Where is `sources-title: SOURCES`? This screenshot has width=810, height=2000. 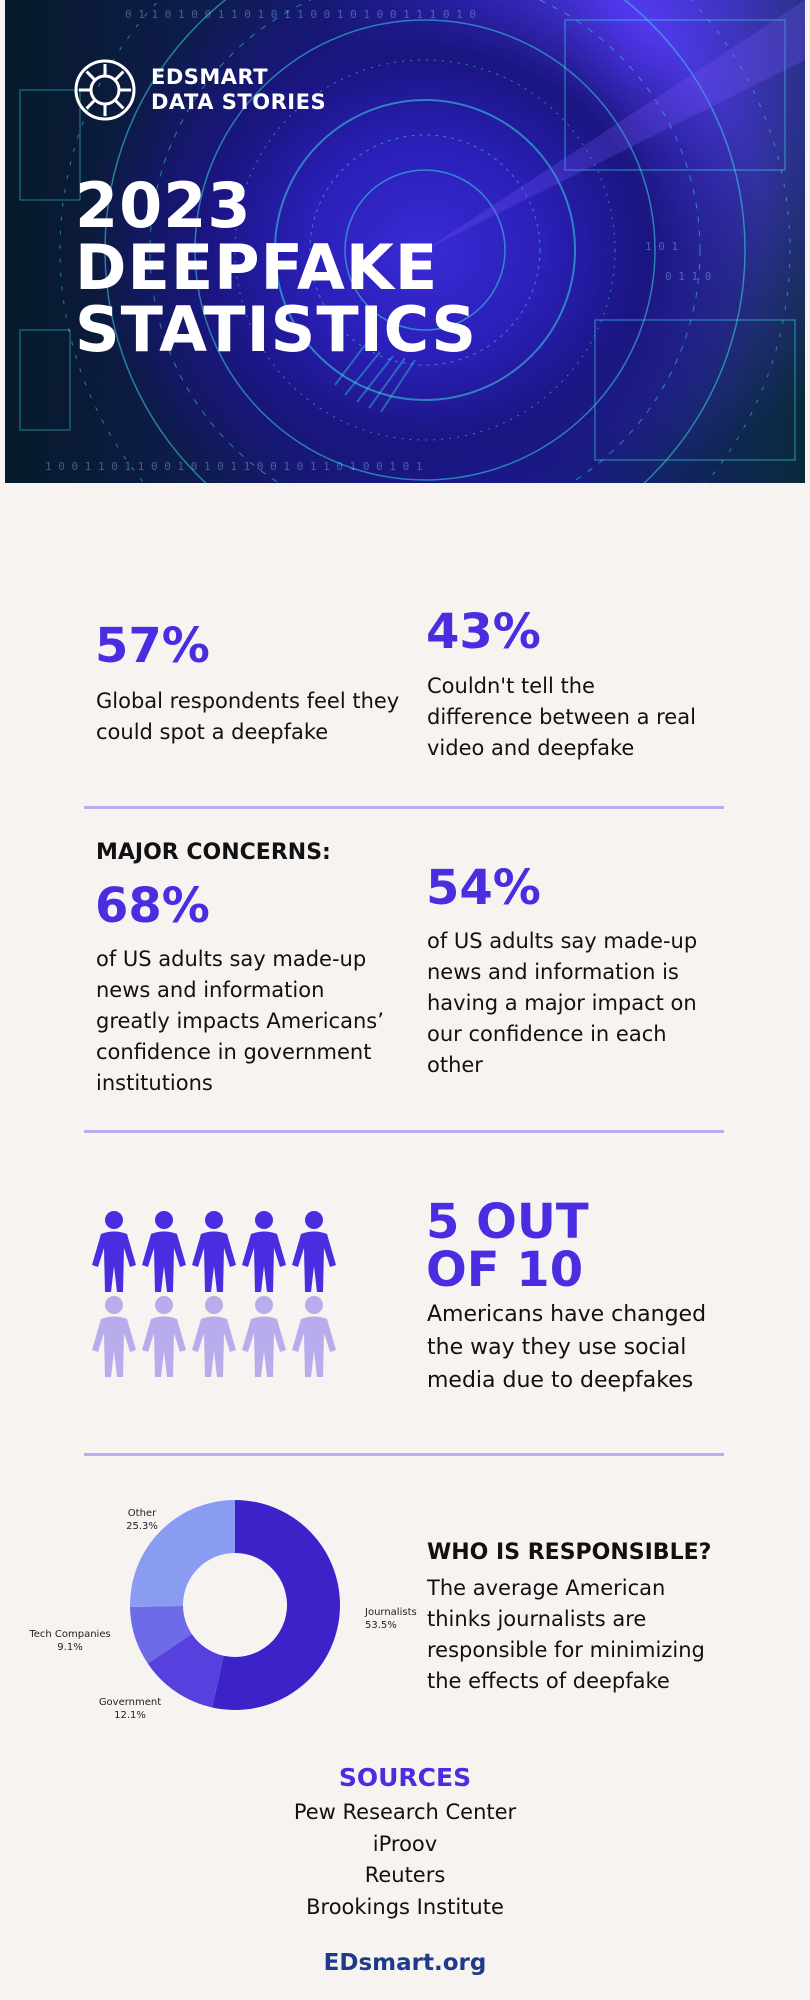 sources-title: SOURCES is located at coordinates (405, 1777).